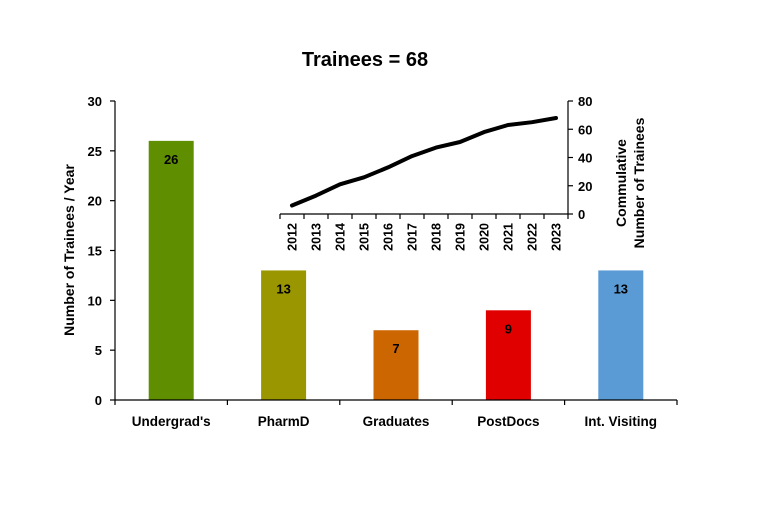  Describe the element at coordinates (95, 201) in the screenshot. I see `y-tick-label: 20` at that location.